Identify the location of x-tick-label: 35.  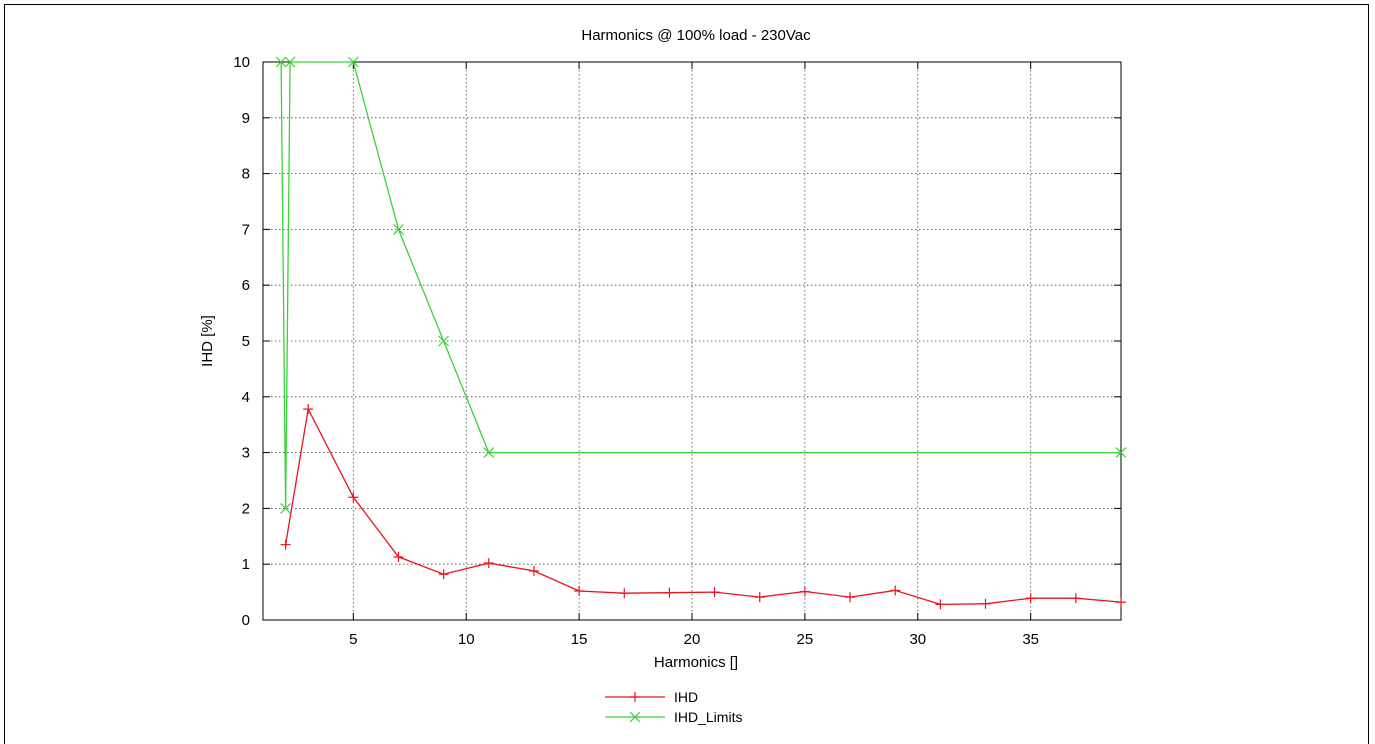
(1030, 639).